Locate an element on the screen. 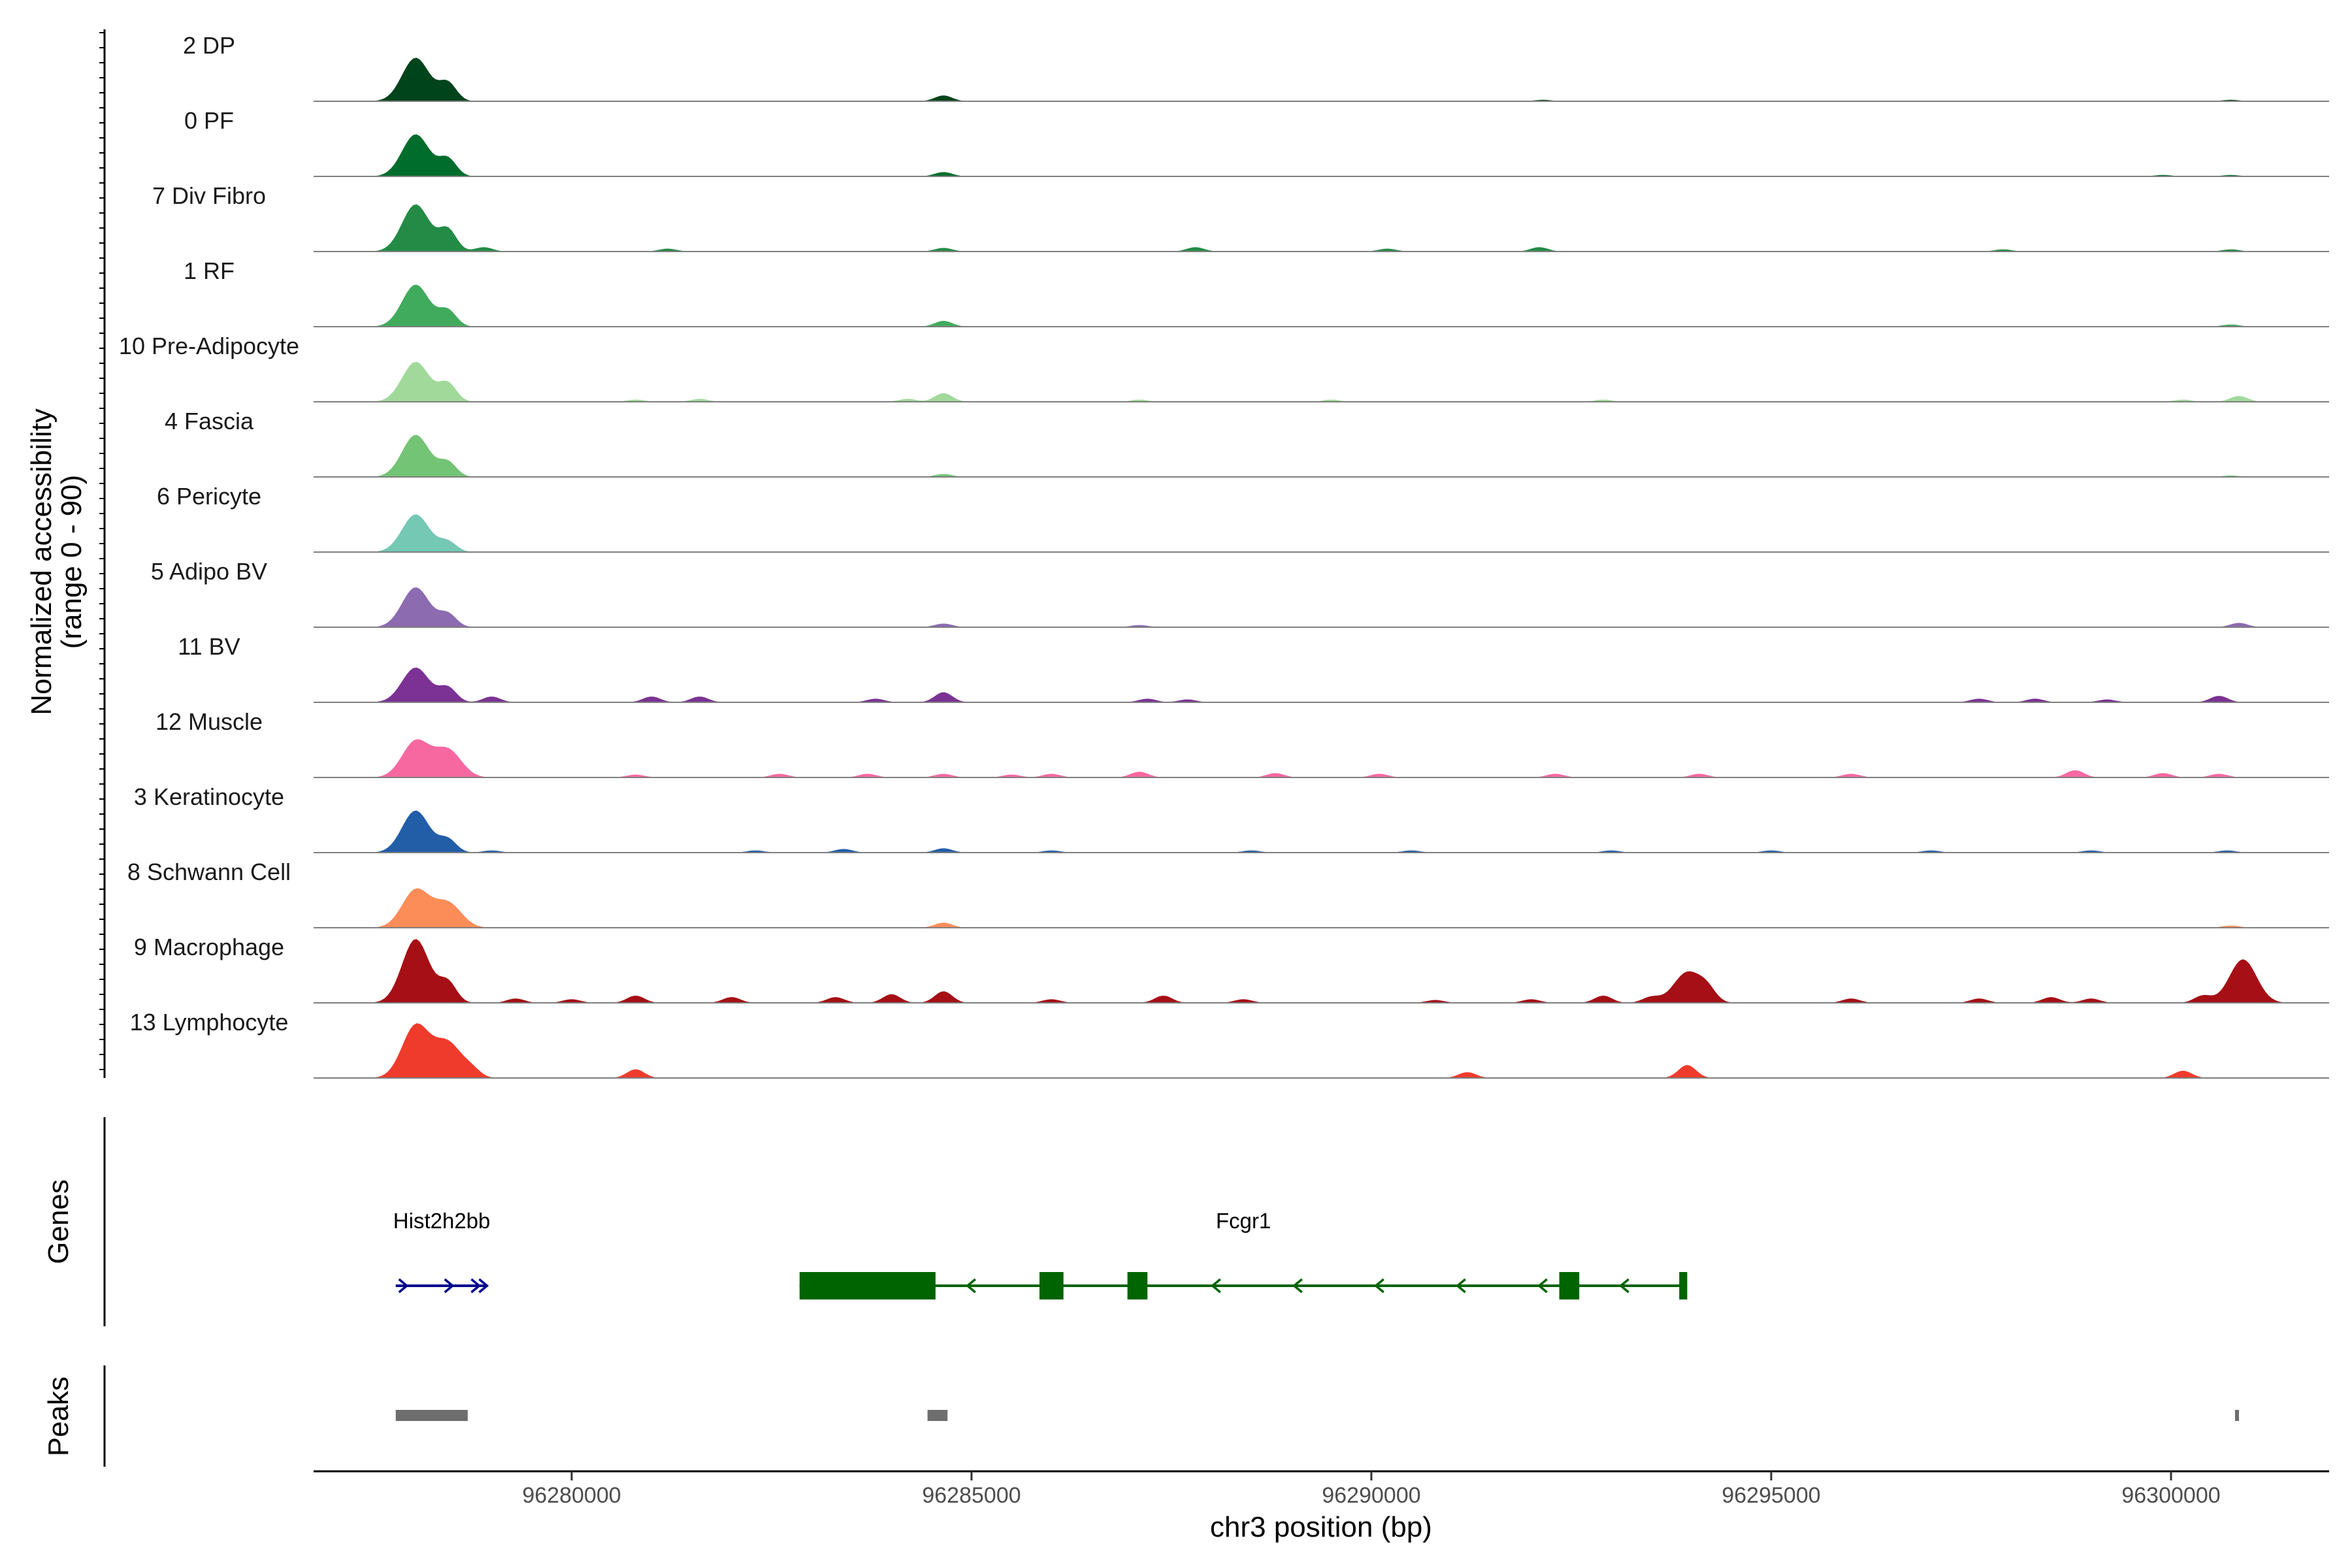  track-9-macrophage: 9 Macrophage is located at coordinates (1231, 969).